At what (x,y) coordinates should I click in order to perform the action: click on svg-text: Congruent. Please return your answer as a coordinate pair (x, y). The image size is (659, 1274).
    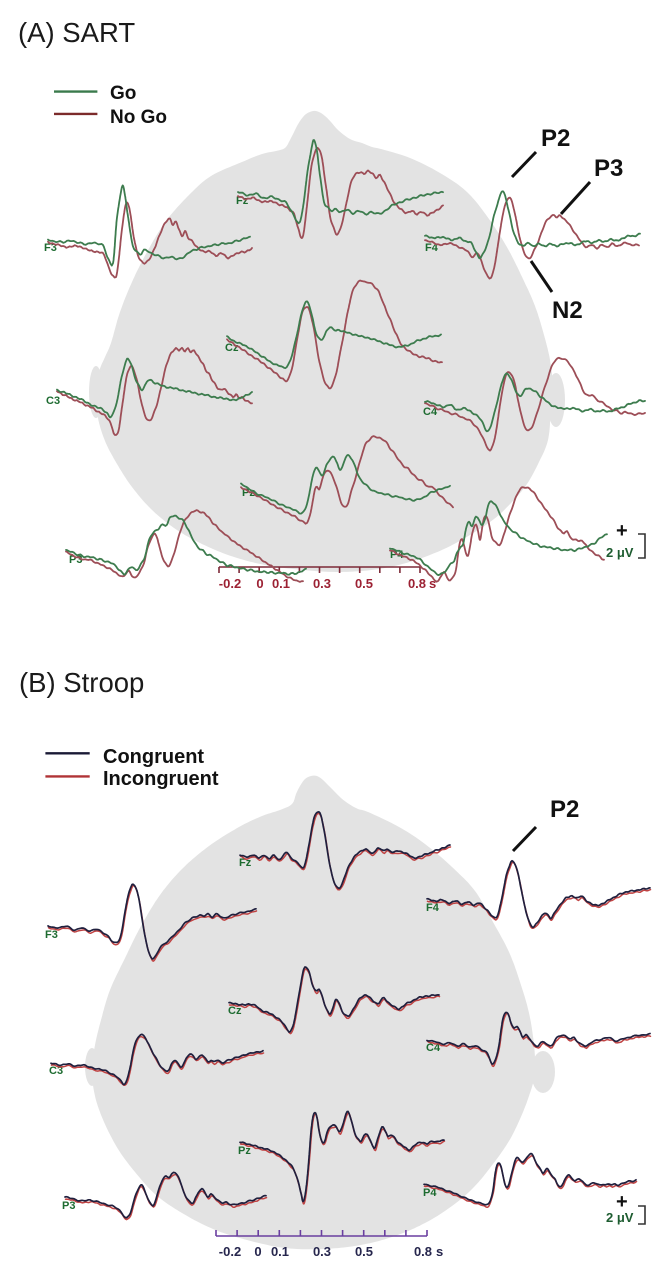
    Looking at the image, I should click on (153, 757).